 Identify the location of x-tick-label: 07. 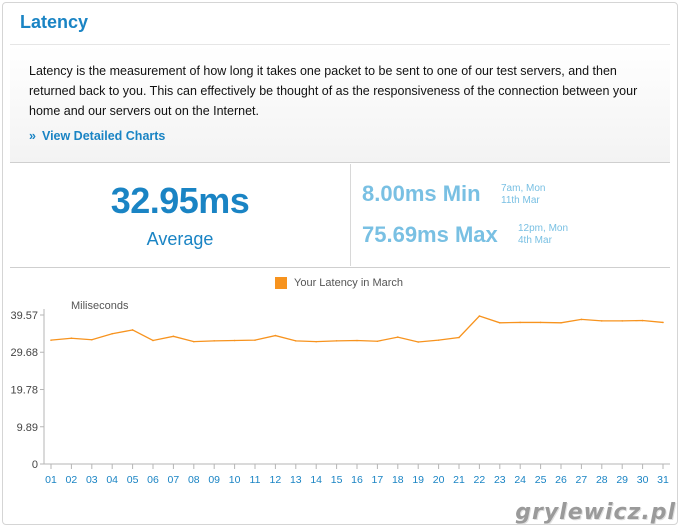
(174, 480).